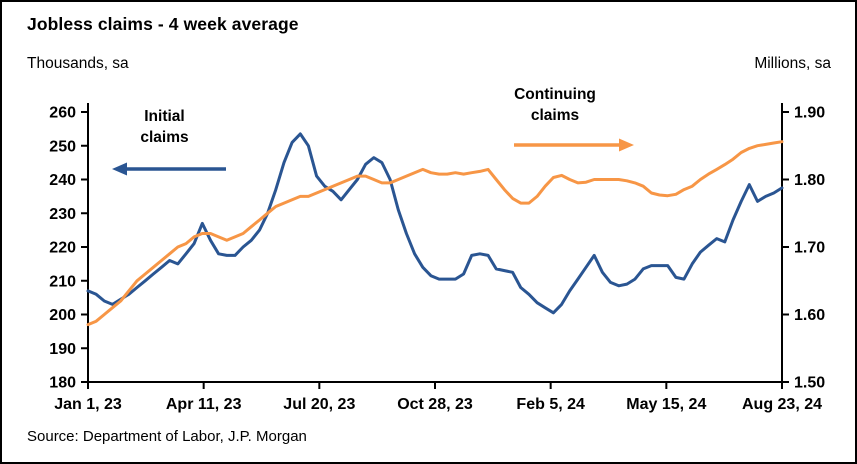 Image resolution: width=857 pixels, height=464 pixels. What do you see at coordinates (626, 145) in the screenshot?
I see `continuing-claims-arrow-head` at bounding box center [626, 145].